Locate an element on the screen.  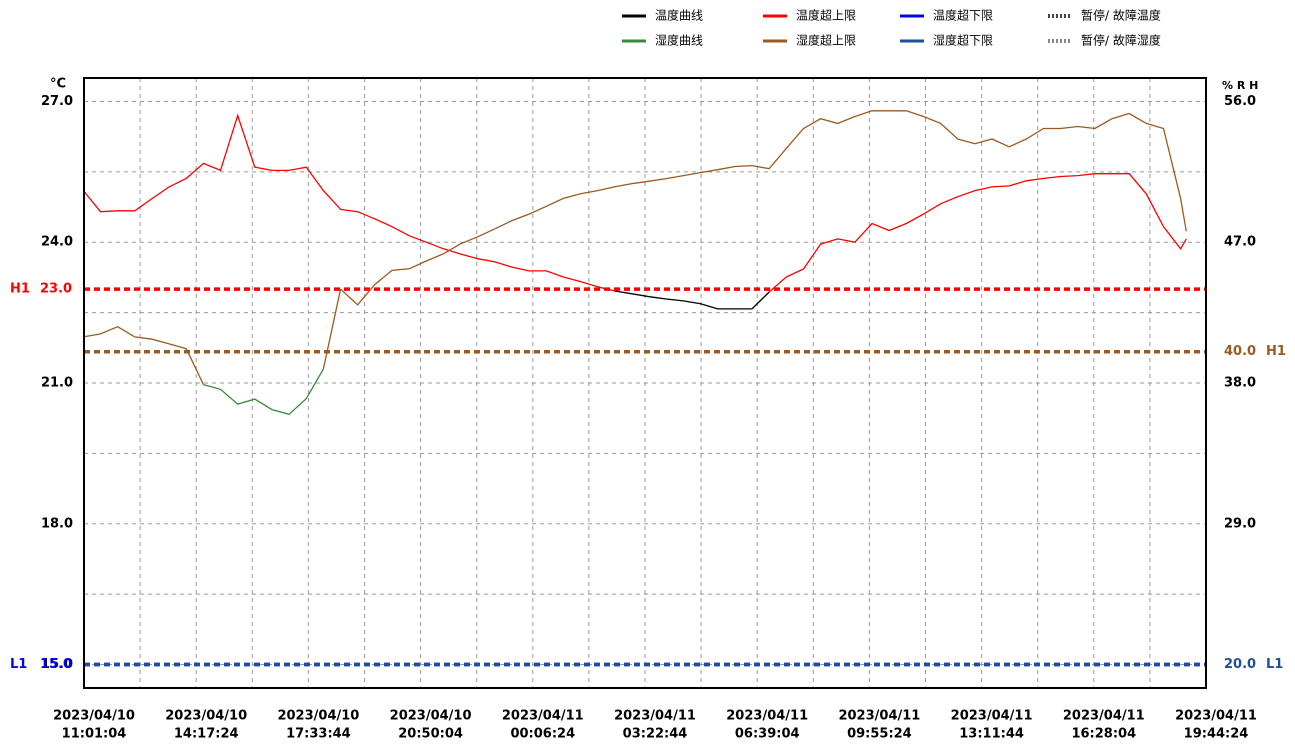
y2-tick-label: 38.0 is located at coordinates (1240, 383).